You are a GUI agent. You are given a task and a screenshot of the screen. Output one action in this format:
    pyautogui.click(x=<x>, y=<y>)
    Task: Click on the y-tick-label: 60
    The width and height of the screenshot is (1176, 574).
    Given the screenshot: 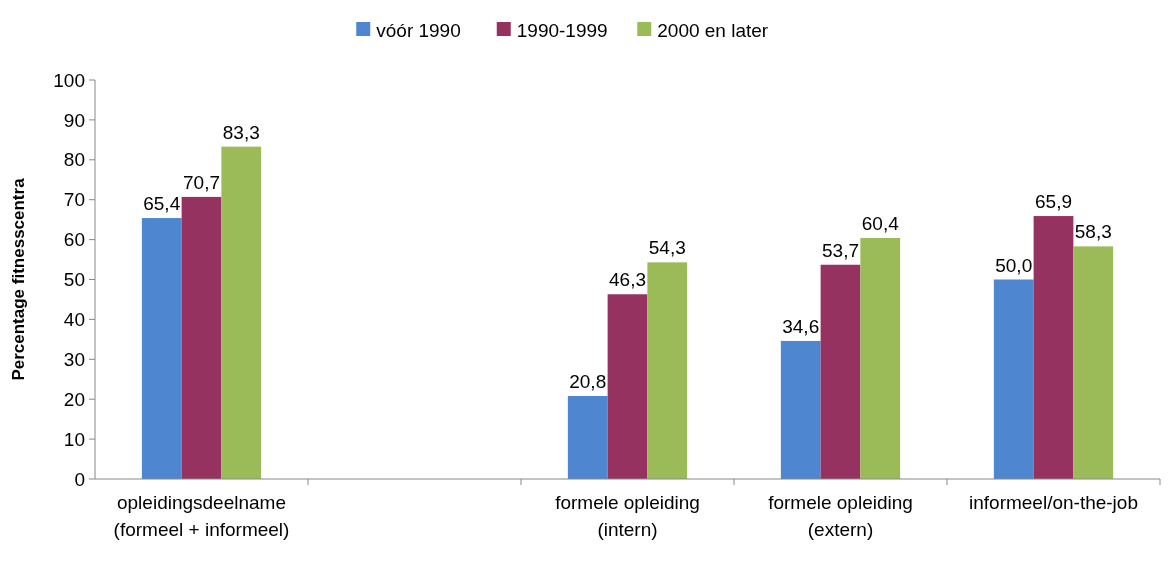 What is the action you would take?
    pyautogui.click(x=74, y=240)
    